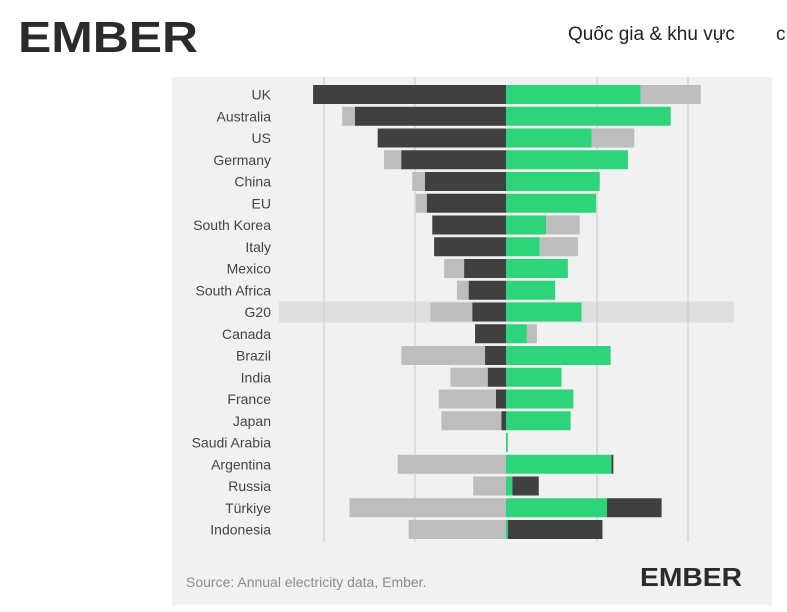 This screenshot has width=787, height=612. Describe the element at coordinates (249, 269) in the screenshot. I see `category-label: Mexico` at that location.